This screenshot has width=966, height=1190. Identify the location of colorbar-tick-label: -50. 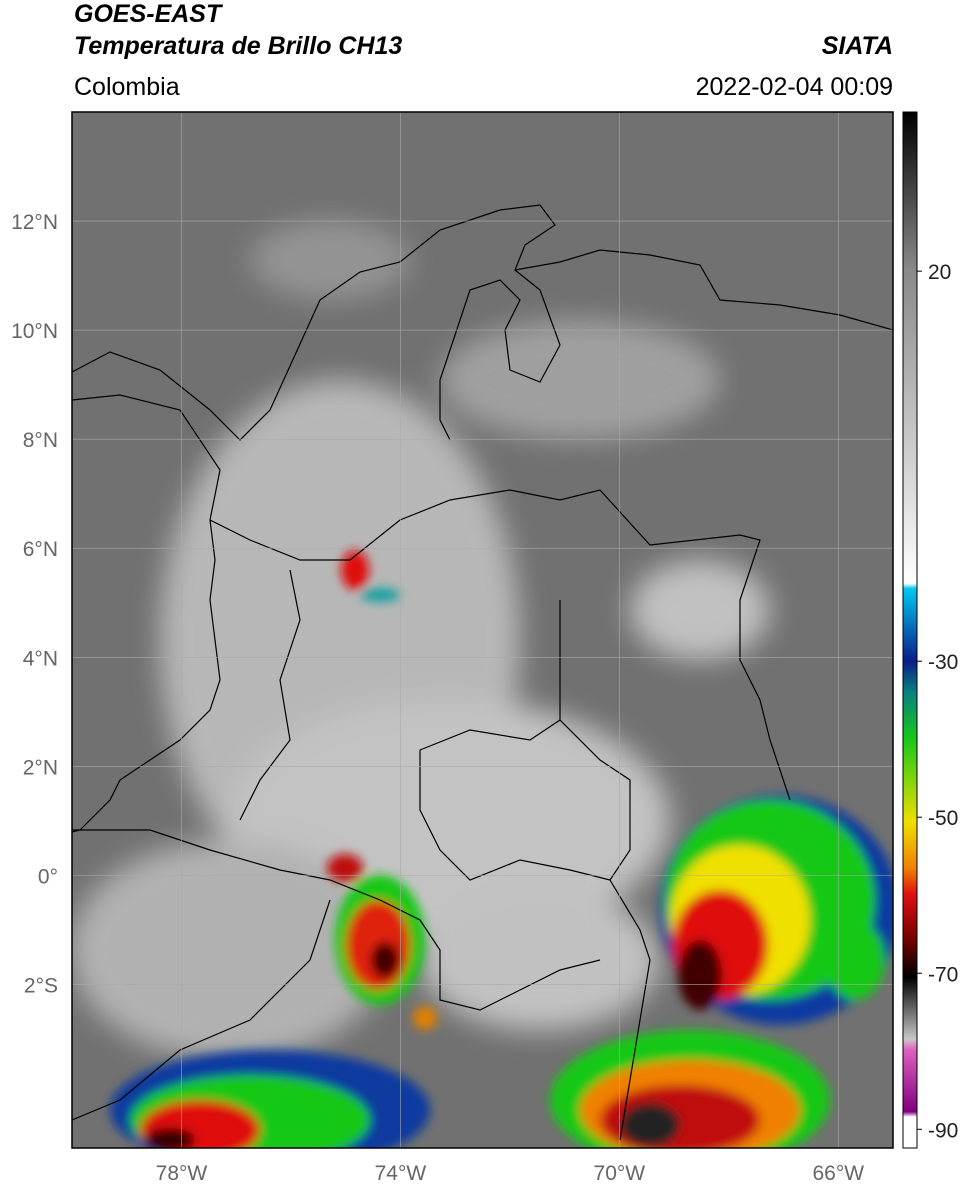
(943, 818).